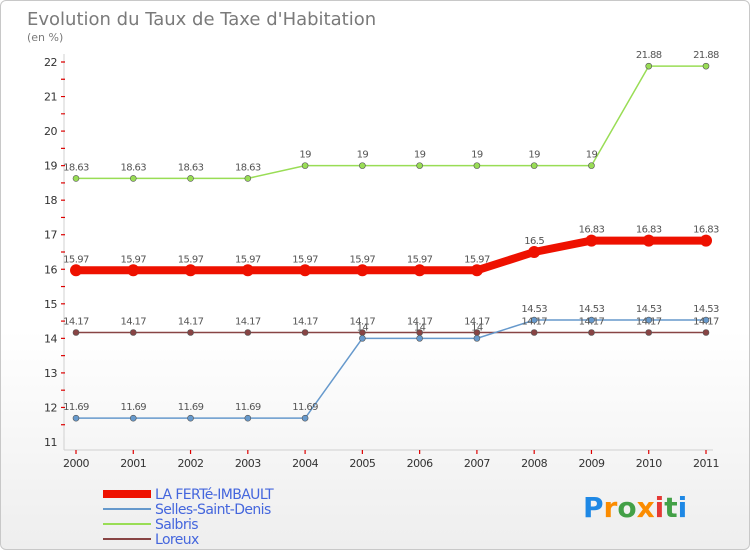 The image size is (750, 550). I want to click on x-tick-label: 2000, so click(76, 463).